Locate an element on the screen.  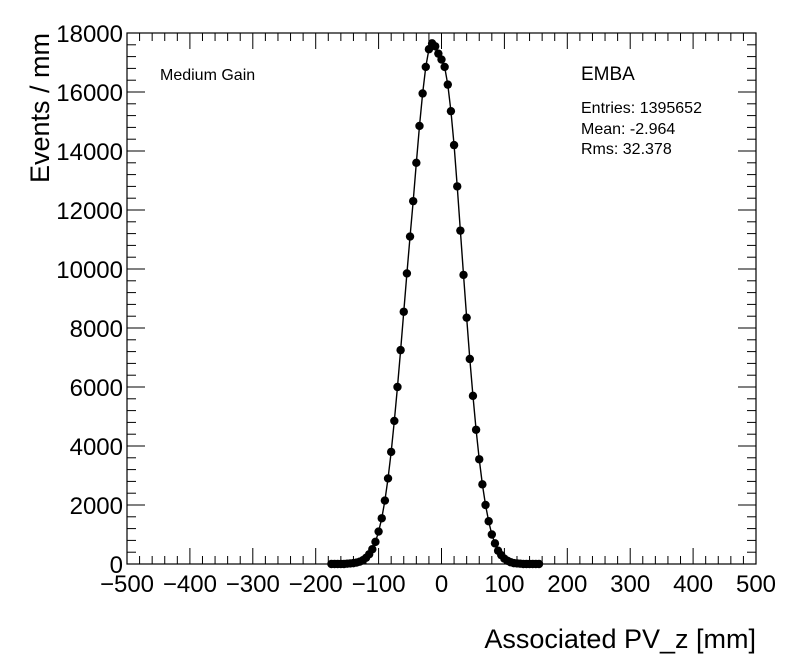
x-tick-label: 400 is located at coordinates (693, 584).